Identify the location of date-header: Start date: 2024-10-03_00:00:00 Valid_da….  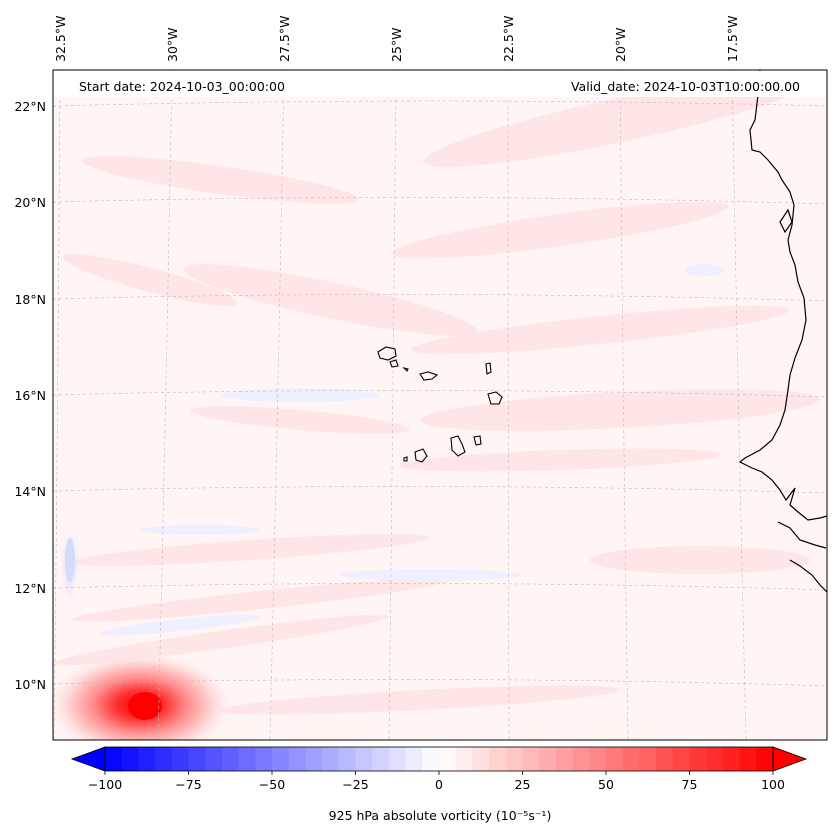
(440, 84).